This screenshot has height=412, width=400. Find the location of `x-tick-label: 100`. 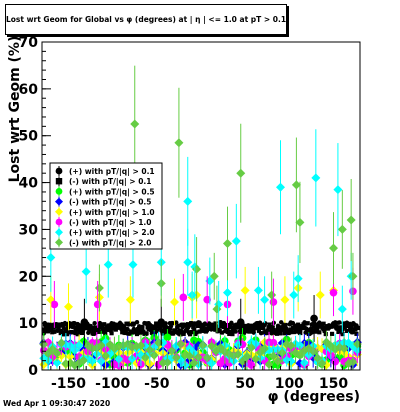

x-tick-label: 100 is located at coordinates (289, 384).